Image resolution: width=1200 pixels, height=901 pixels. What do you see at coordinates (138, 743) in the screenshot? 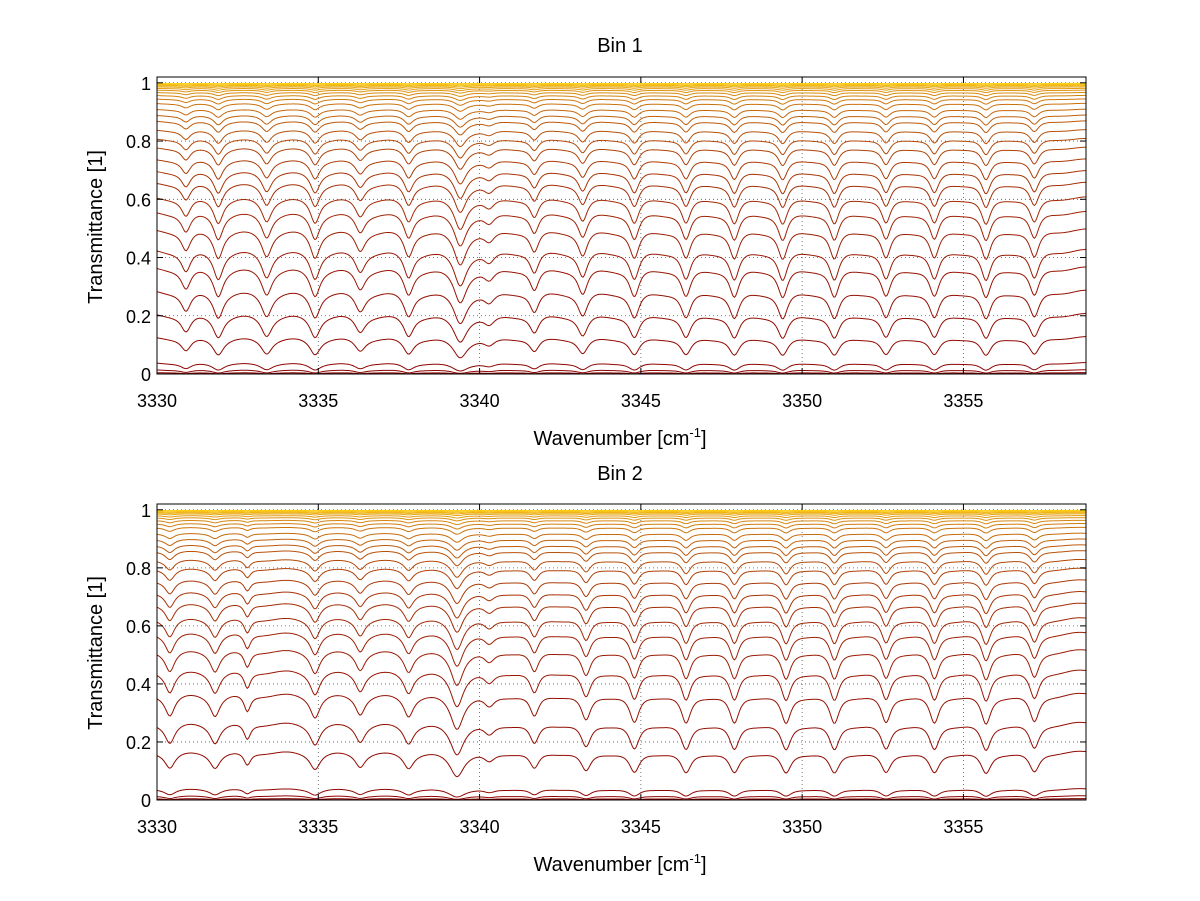
I see `y-tick-label: 0.2` at bounding box center [138, 743].